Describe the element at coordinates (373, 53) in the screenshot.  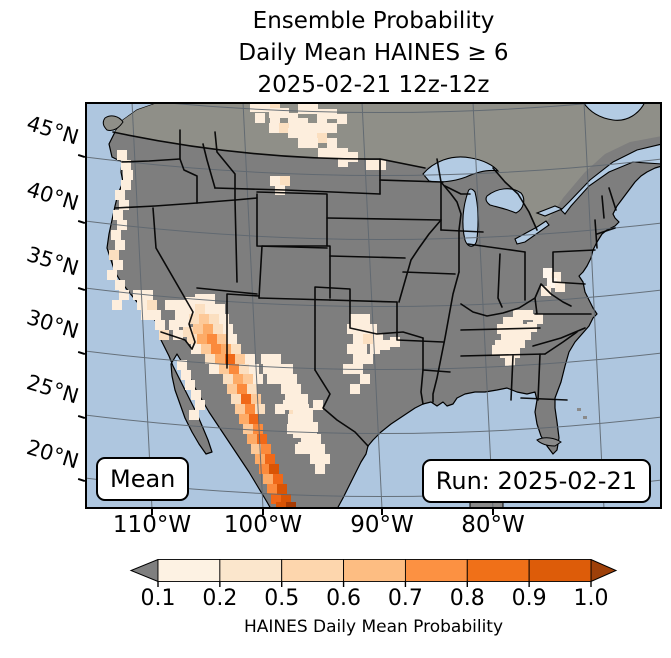
I see `title-line-2: Daily Mean HAINES ≥ 6` at that location.